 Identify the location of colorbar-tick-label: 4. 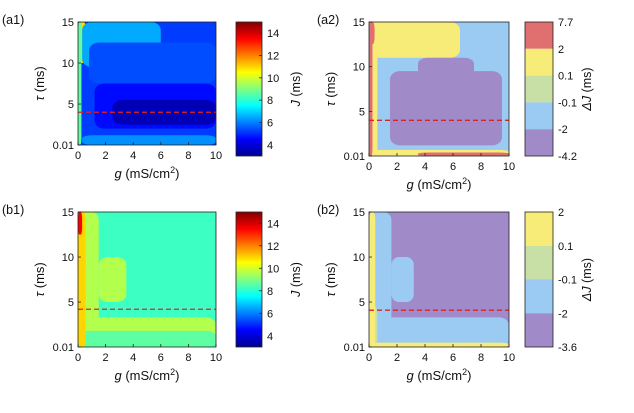
(270, 337).